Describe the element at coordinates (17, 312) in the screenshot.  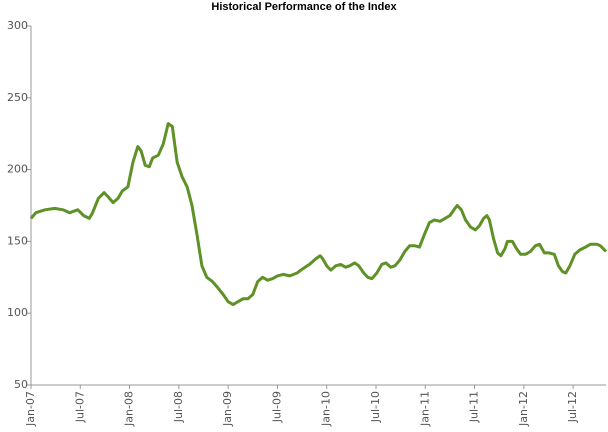
I see `y-tick-label: 100` at that location.